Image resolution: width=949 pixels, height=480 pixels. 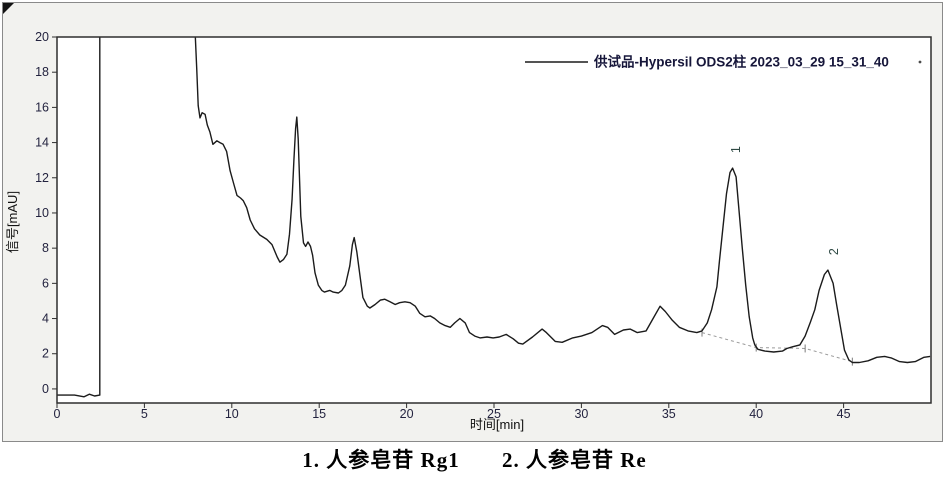 I want to click on caption-peak-2: 2. 人参皂苷 Re, so click(x=574, y=460).